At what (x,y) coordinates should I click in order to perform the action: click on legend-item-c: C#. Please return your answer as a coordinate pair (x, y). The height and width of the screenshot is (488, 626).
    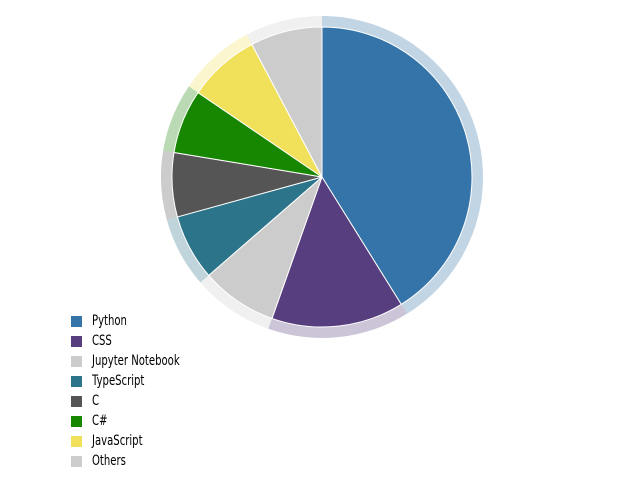
    Looking at the image, I should click on (142, 421).